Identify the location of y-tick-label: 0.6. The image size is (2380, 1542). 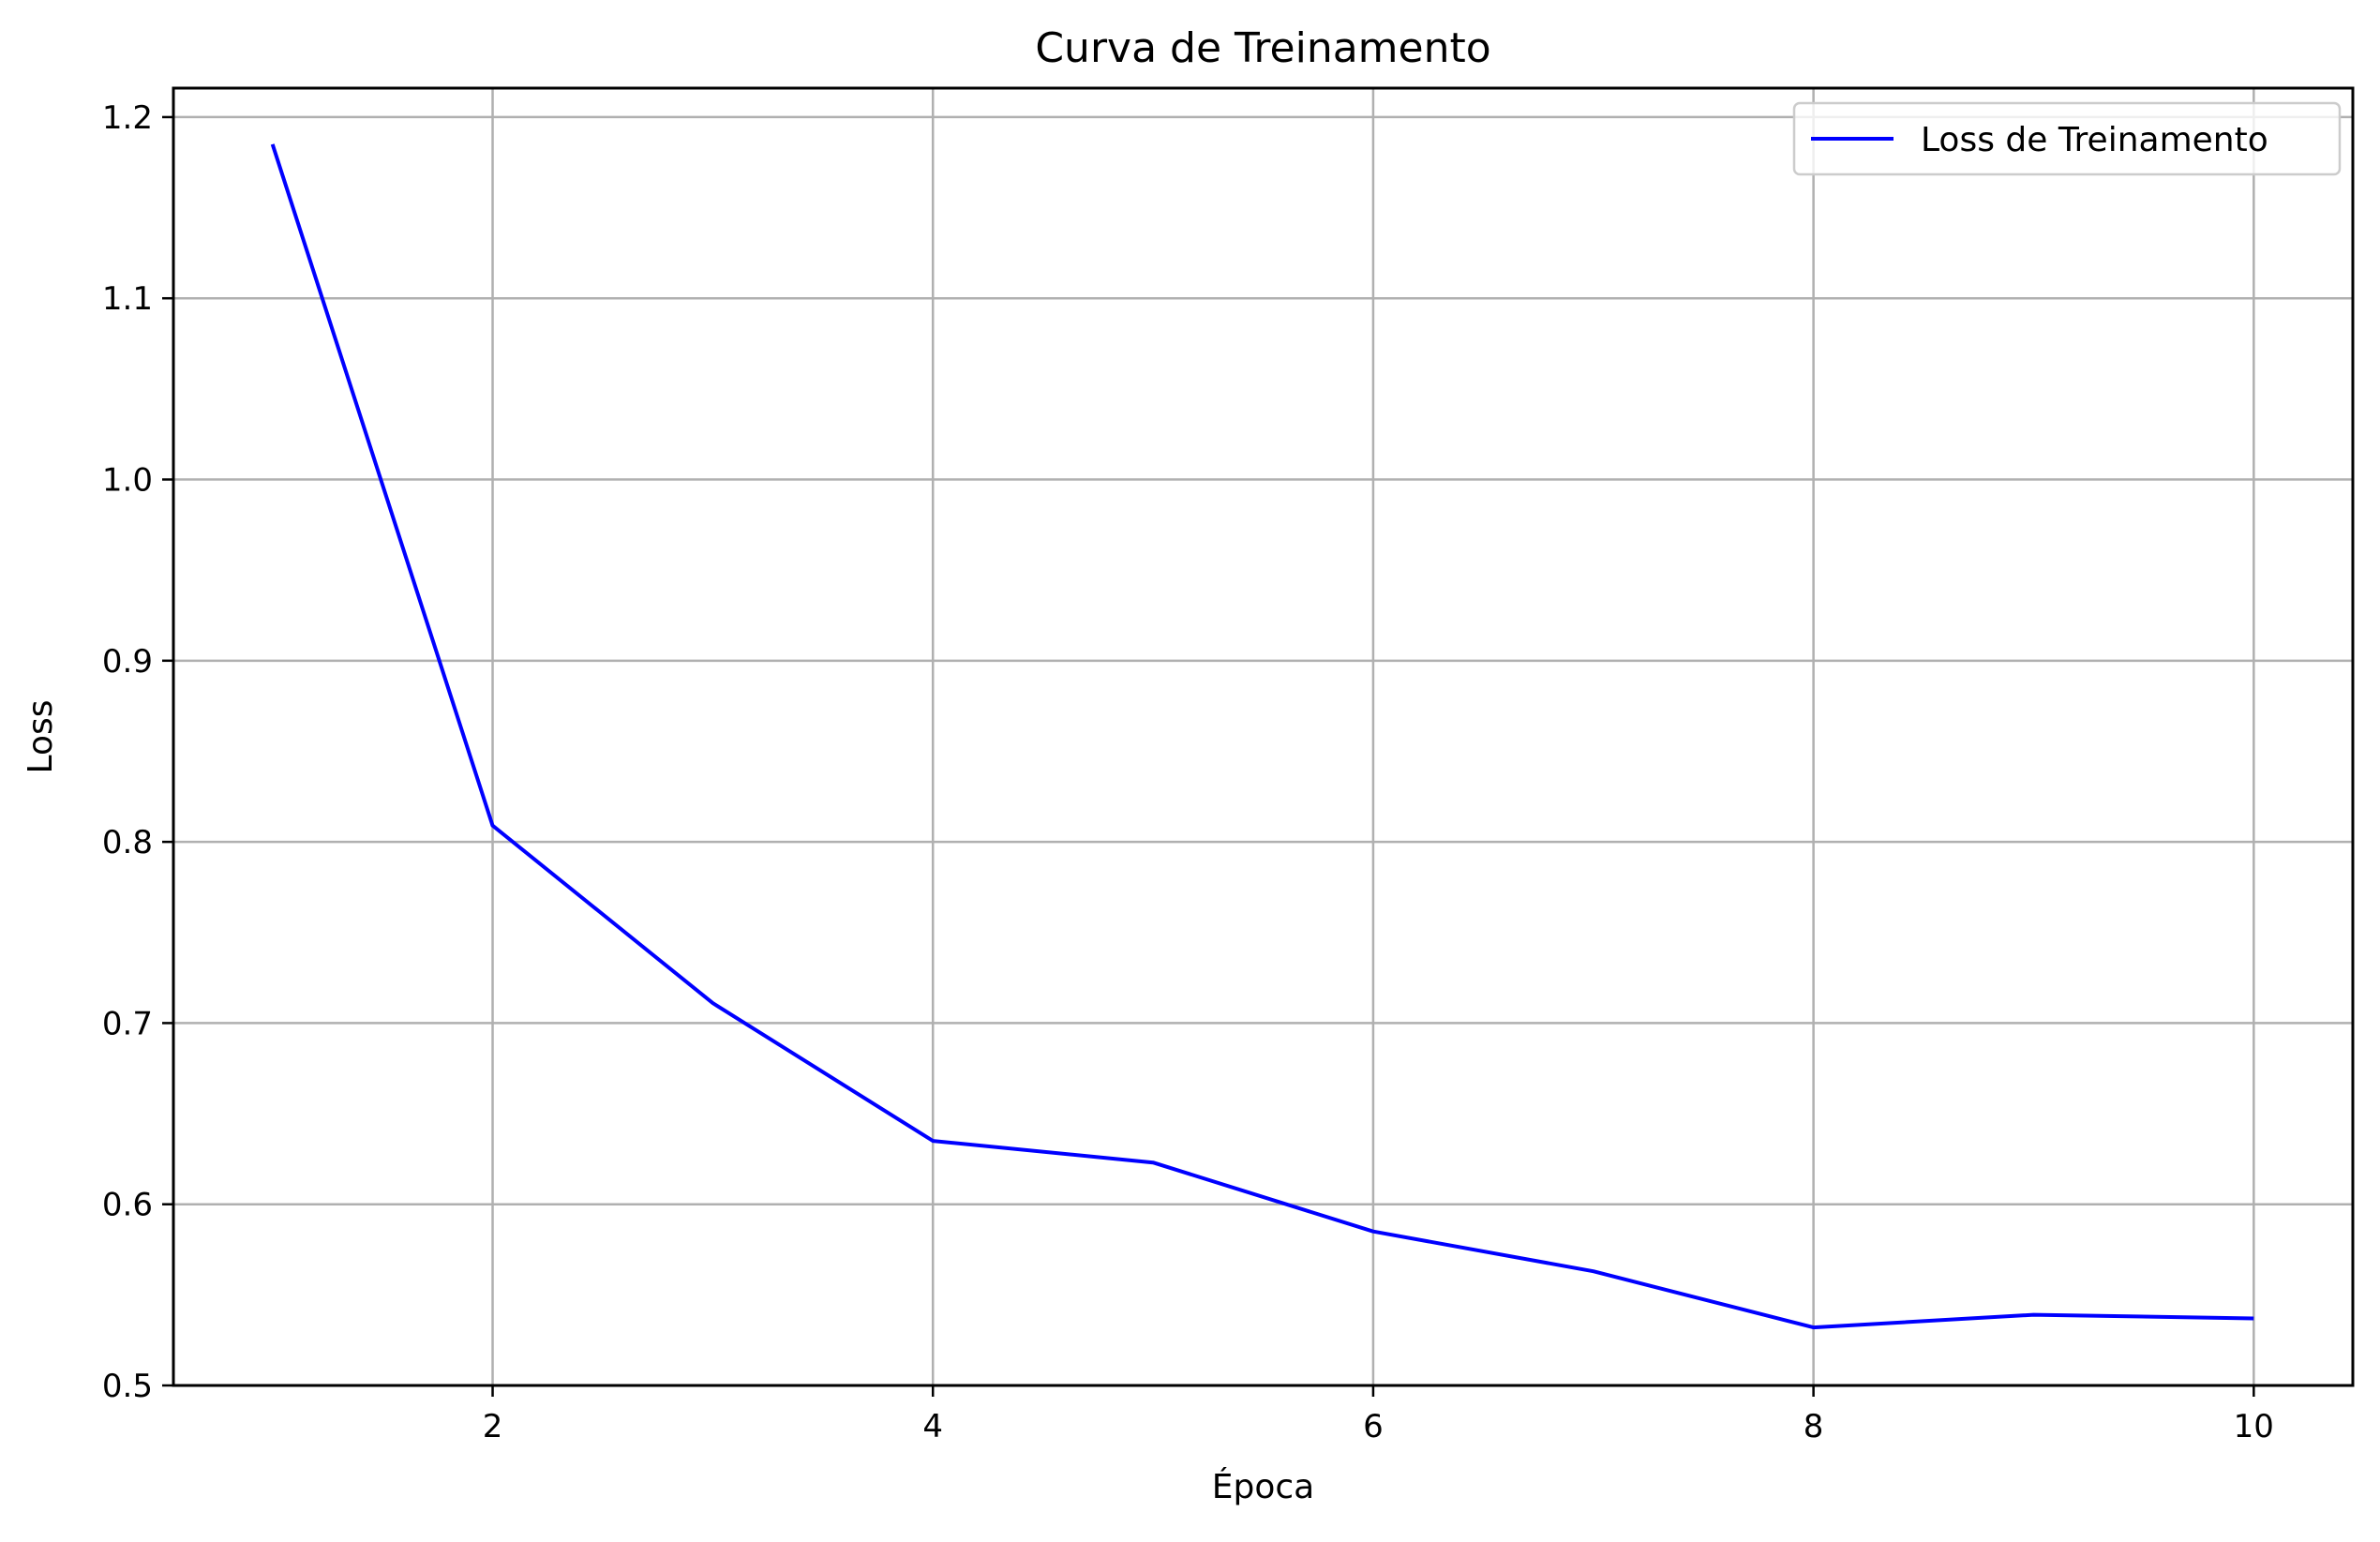
(127, 1205).